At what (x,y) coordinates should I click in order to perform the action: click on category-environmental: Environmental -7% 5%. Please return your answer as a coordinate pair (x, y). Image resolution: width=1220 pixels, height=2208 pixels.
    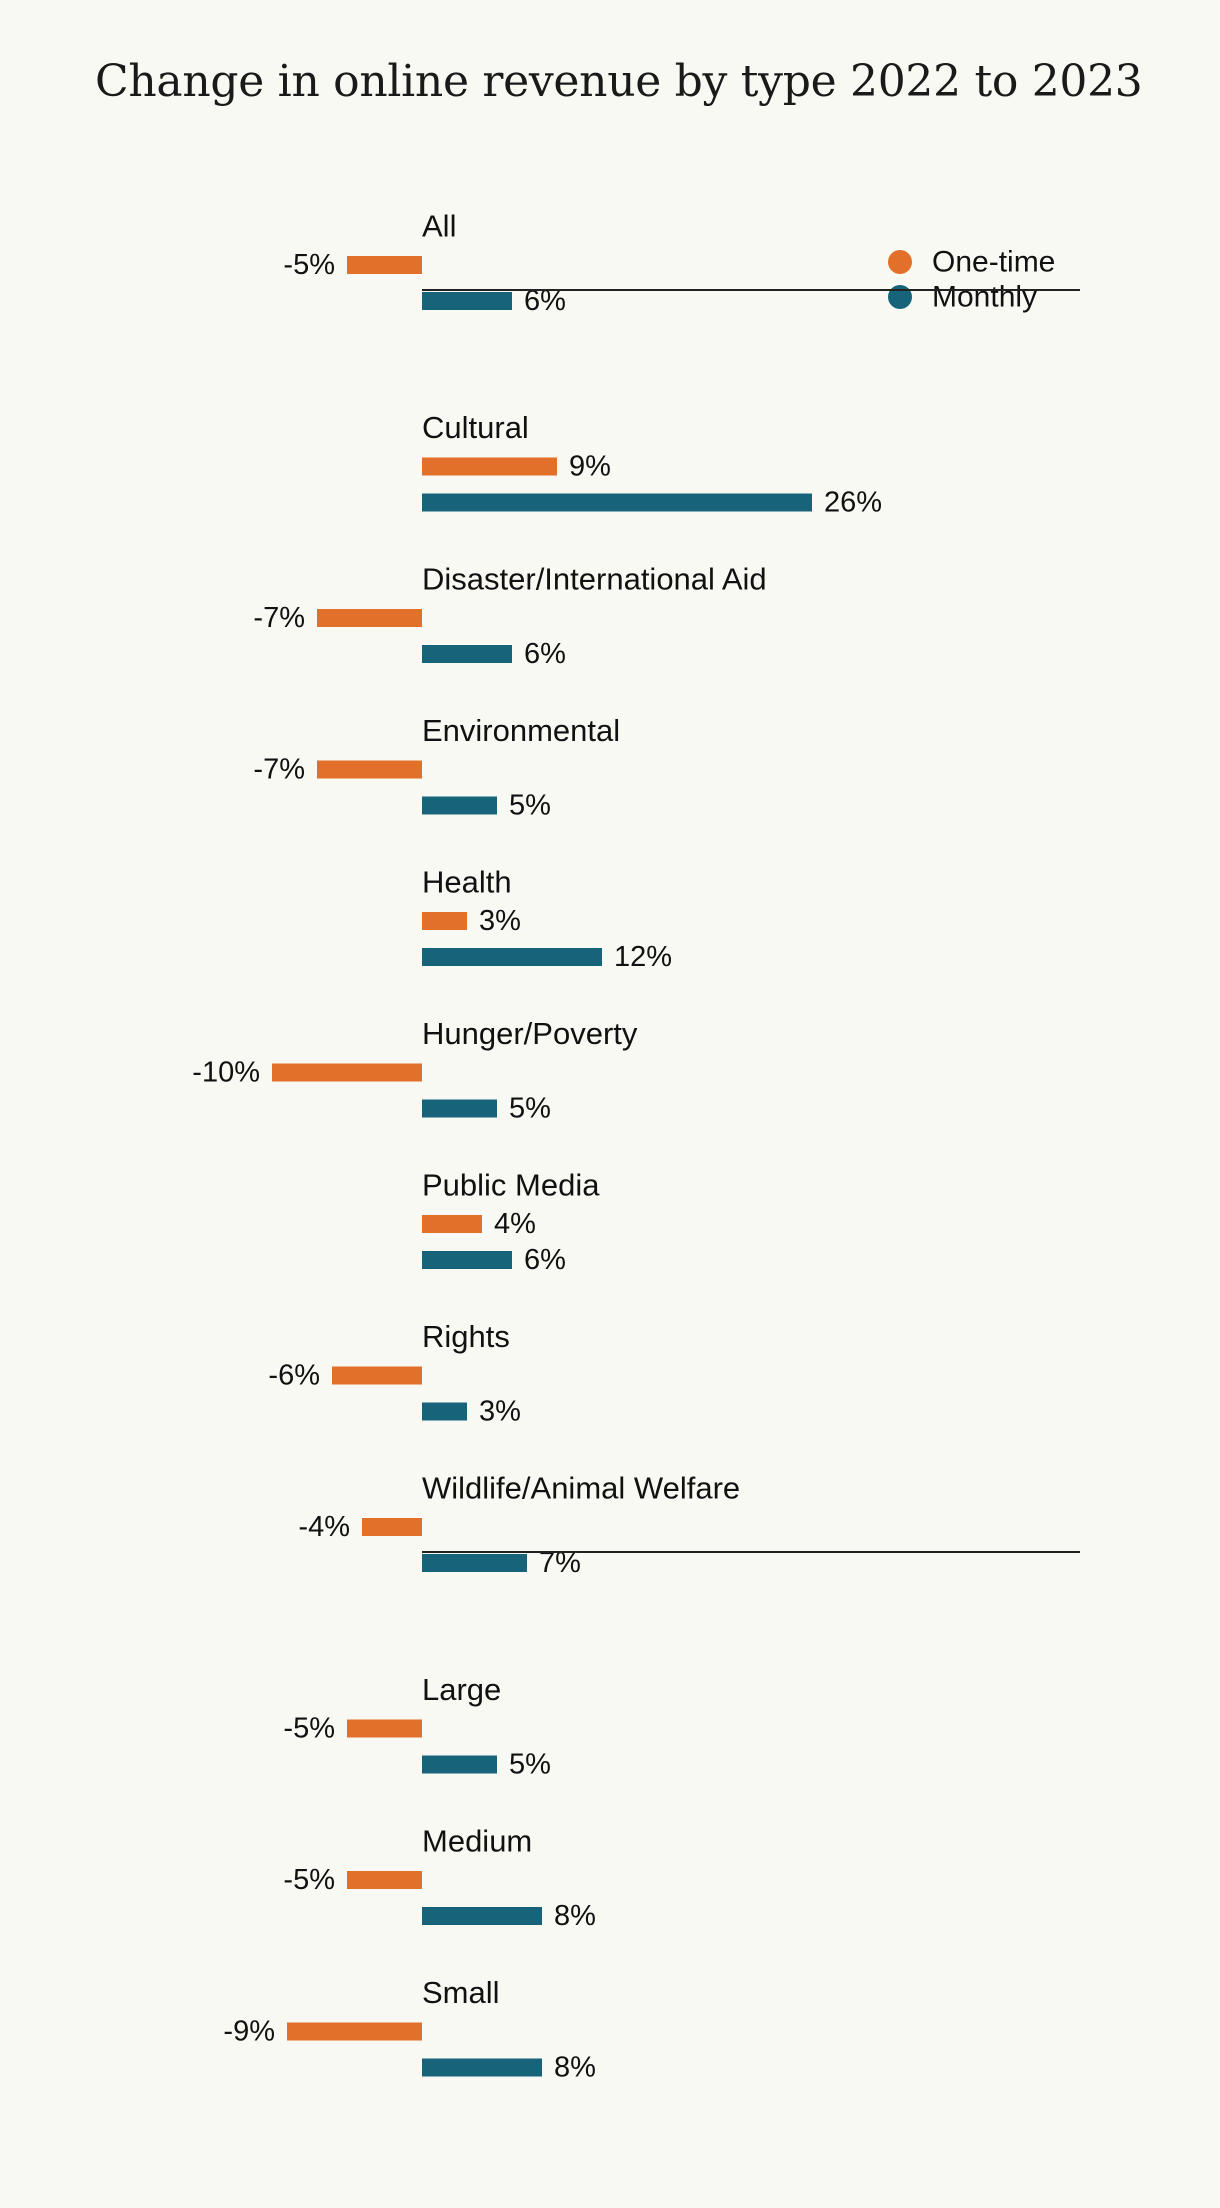
    Looking at the image, I should click on (436, 767).